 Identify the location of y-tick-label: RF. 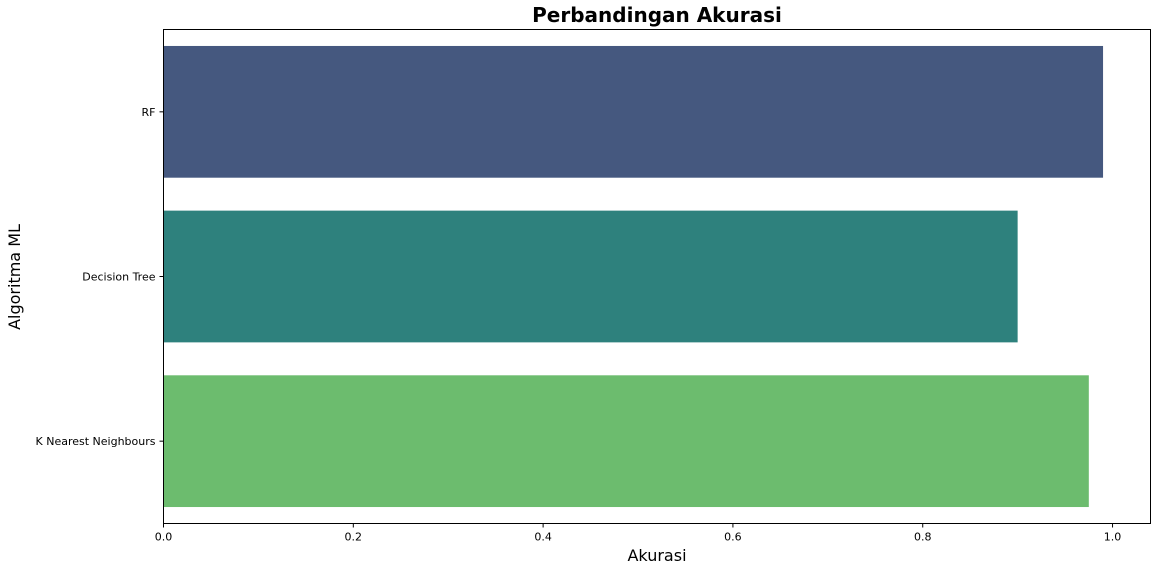
(149, 112).